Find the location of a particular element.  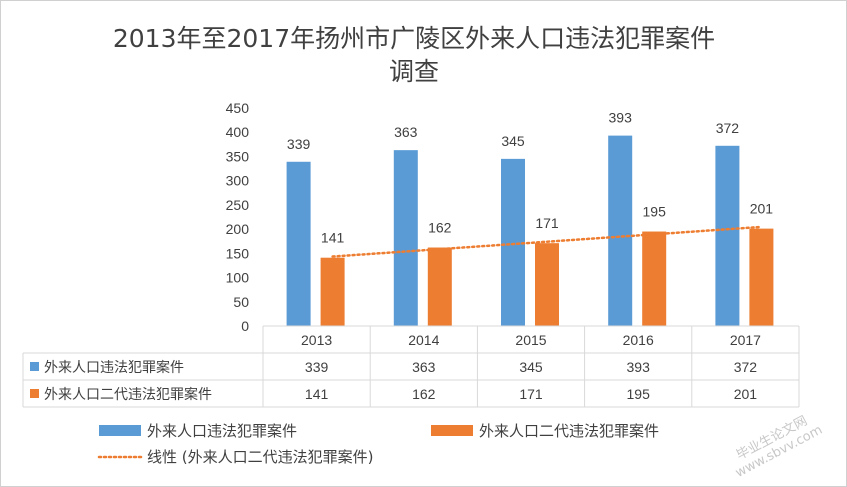

data-label: 345 is located at coordinates (513, 141).